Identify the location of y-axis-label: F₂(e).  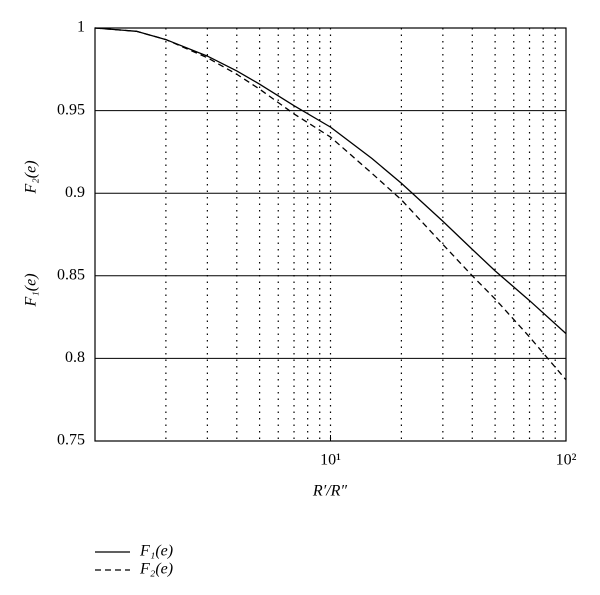
(31, 177).